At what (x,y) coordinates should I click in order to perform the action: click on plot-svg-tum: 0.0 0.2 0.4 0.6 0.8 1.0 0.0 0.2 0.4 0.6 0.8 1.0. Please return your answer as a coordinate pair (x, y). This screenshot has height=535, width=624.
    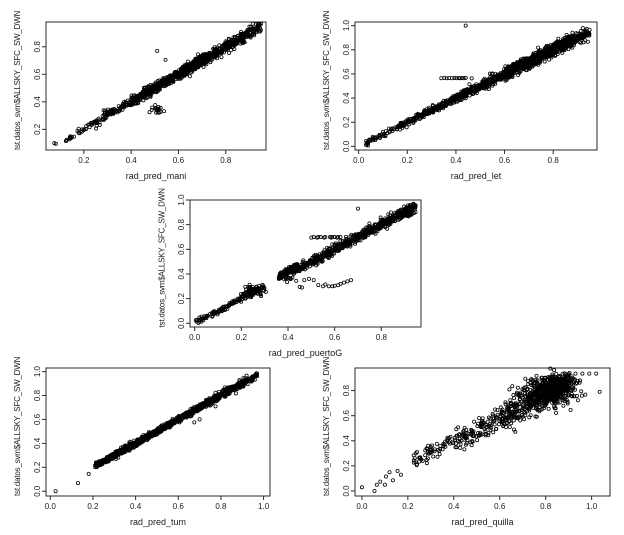
    Looking at the image, I should click on (152, 438).